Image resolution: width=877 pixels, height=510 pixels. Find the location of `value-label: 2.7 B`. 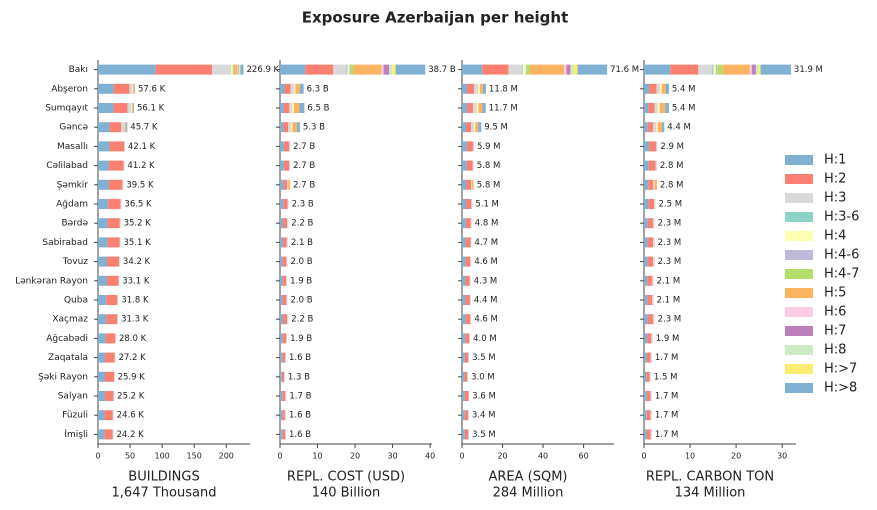

value-label: 2.7 B is located at coordinates (304, 147).